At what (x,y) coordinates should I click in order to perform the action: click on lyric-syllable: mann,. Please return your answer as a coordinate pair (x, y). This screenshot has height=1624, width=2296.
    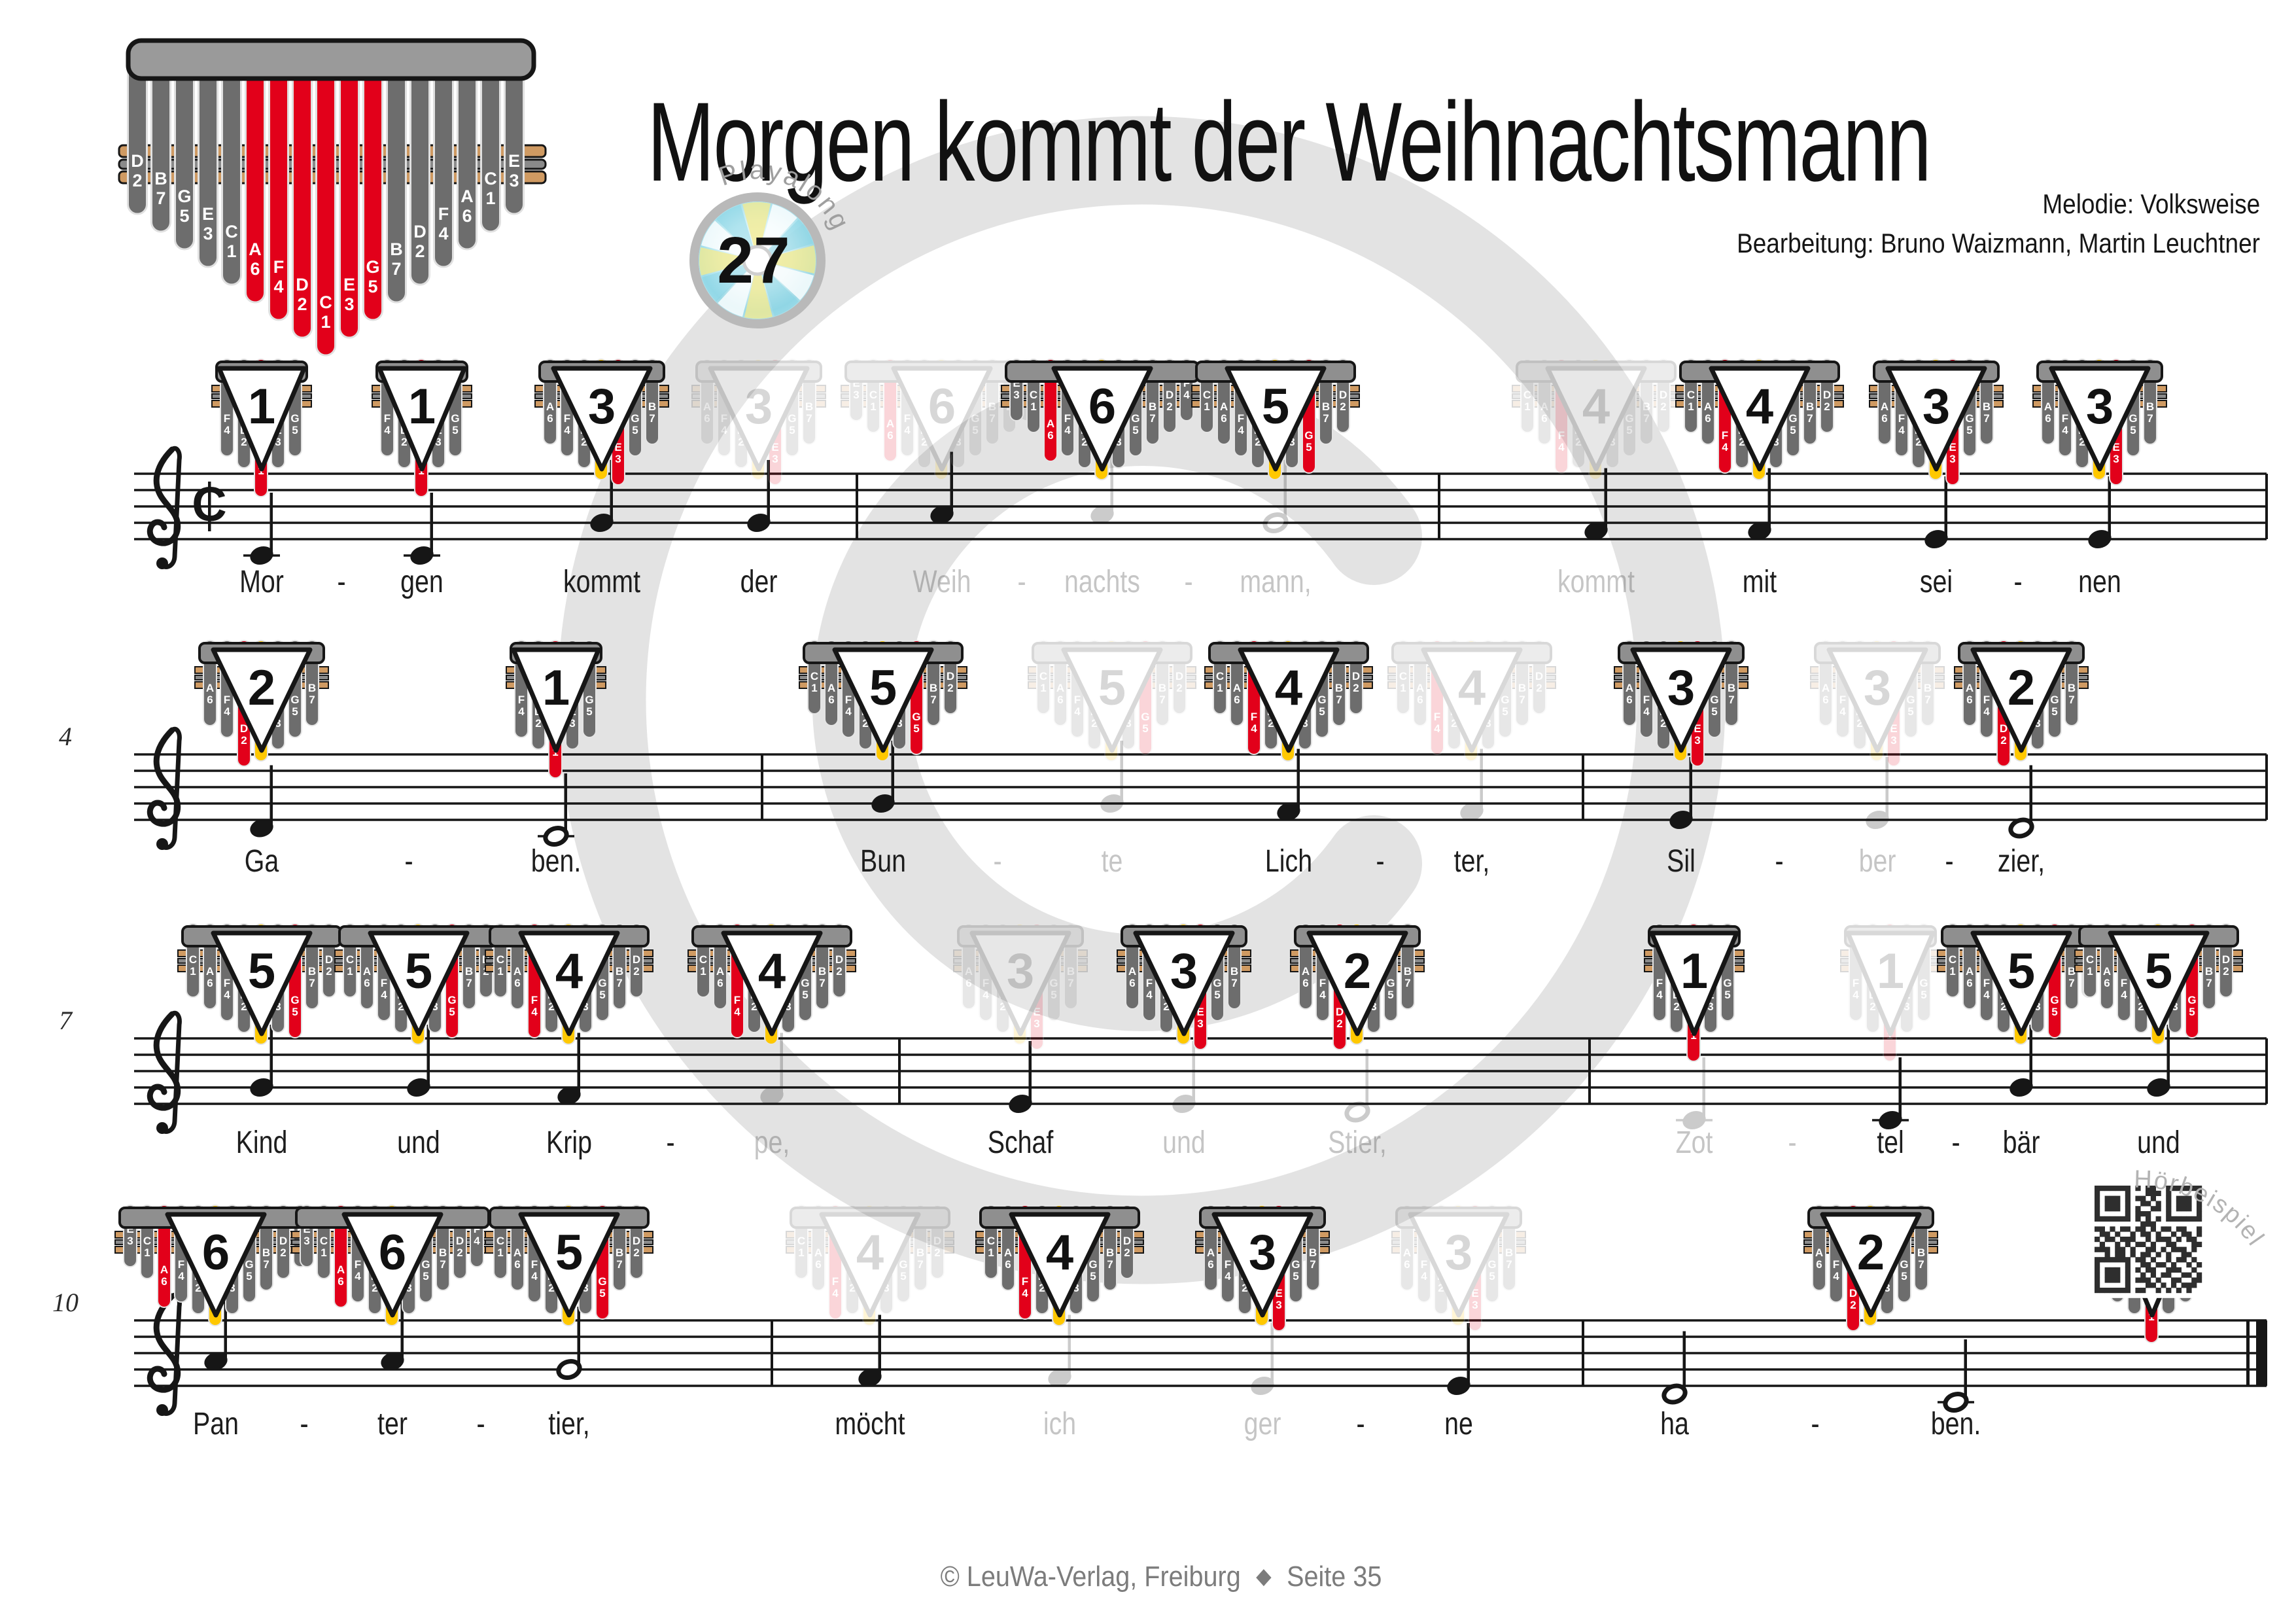
    Looking at the image, I should click on (1275, 581).